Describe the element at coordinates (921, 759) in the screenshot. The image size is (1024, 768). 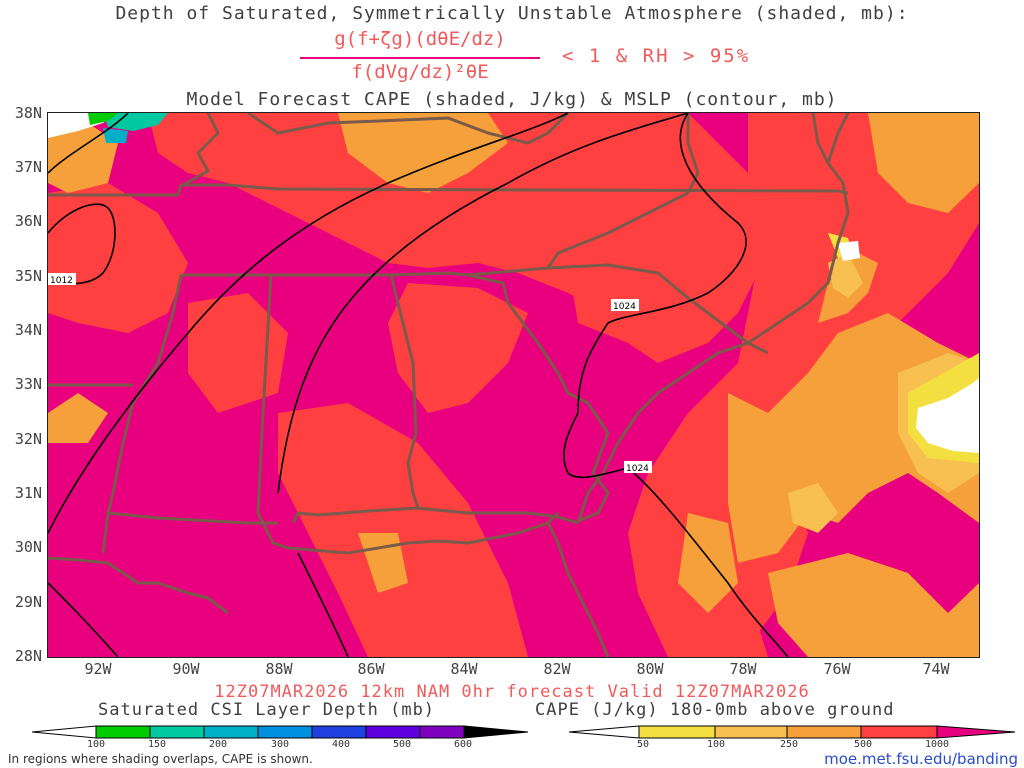
I see `source-url: moe.met.fsu.edu/banding` at that location.